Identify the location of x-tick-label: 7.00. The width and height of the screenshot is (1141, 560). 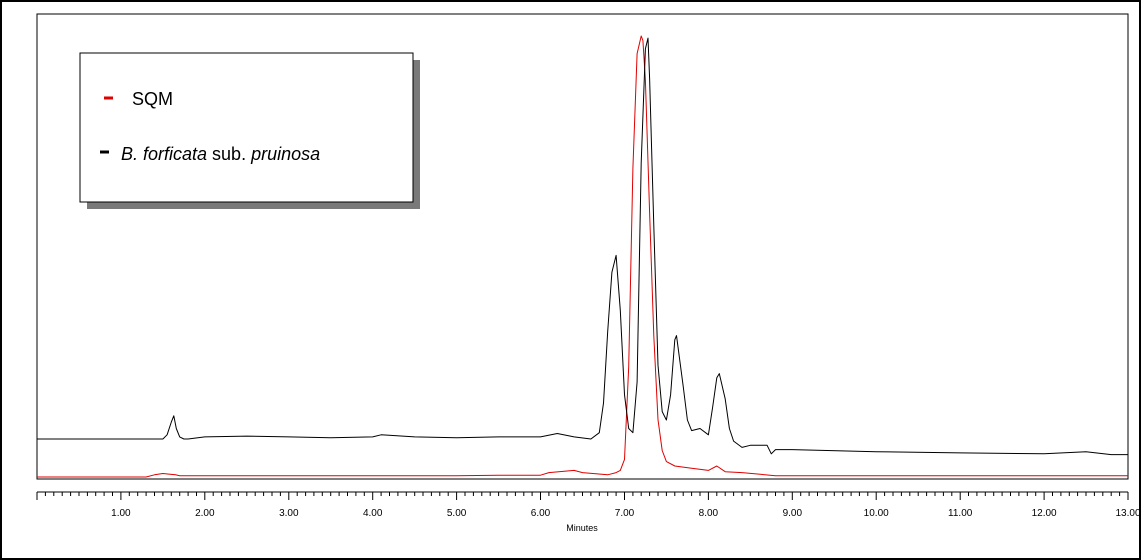
(625, 513).